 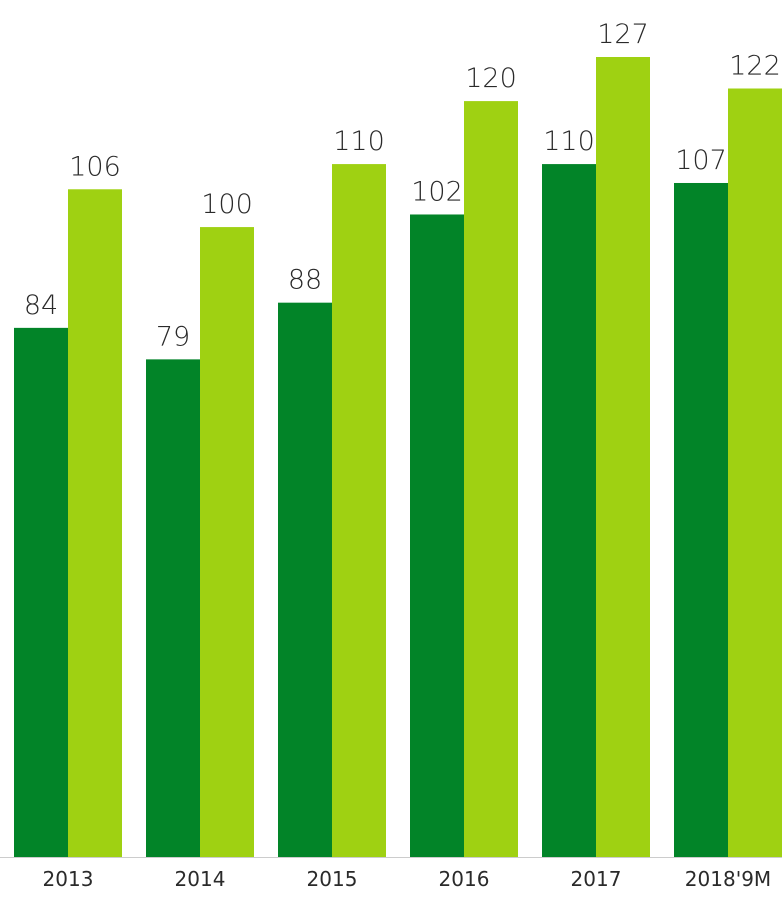 What do you see at coordinates (701, 519) in the screenshot?
I see `bar-2018'9M-series-1` at bounding box center [701, 519].